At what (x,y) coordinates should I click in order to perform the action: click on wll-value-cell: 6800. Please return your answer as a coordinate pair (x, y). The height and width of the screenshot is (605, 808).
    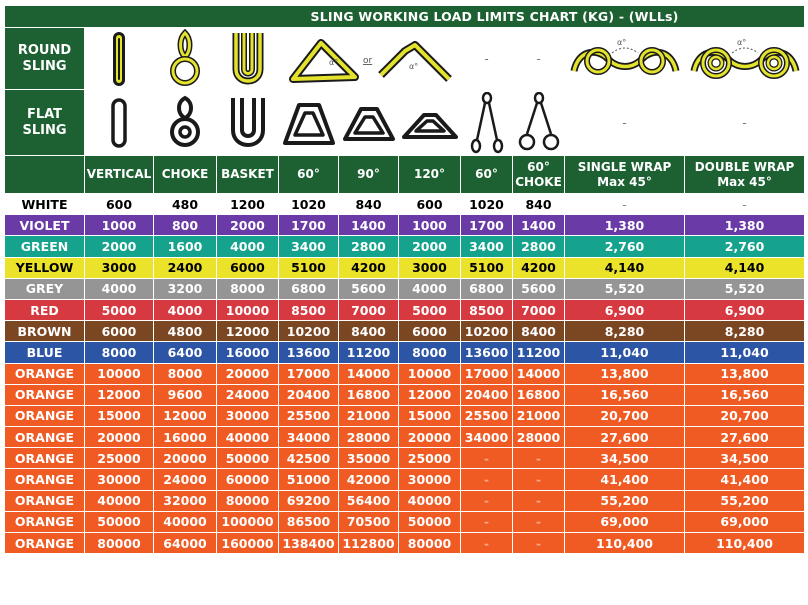
    Looking at the image, I should click on (486, 288).